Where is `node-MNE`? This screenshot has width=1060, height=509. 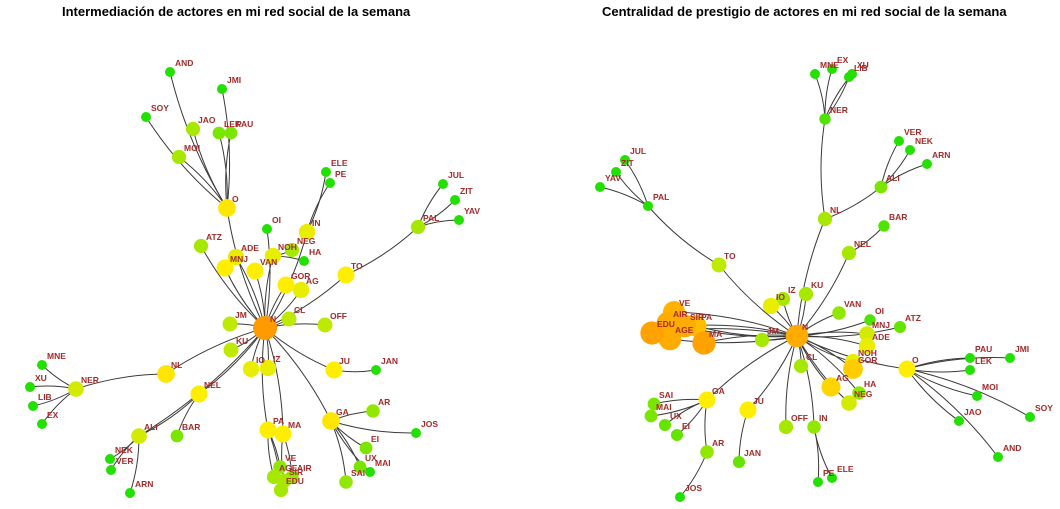
node-MNE is located at coordinates (42, 365).